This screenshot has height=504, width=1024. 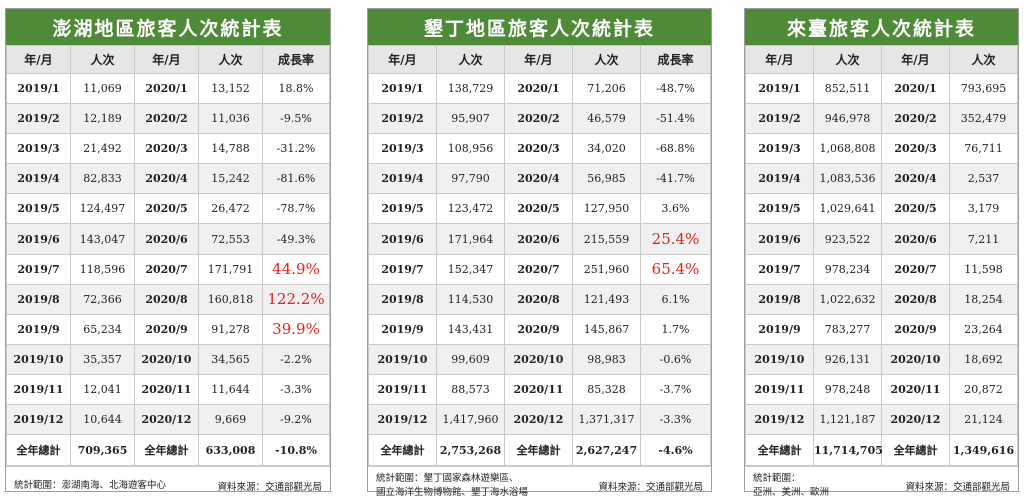 I want to click on count-cell: 13,152, so click(x=230, y=88).